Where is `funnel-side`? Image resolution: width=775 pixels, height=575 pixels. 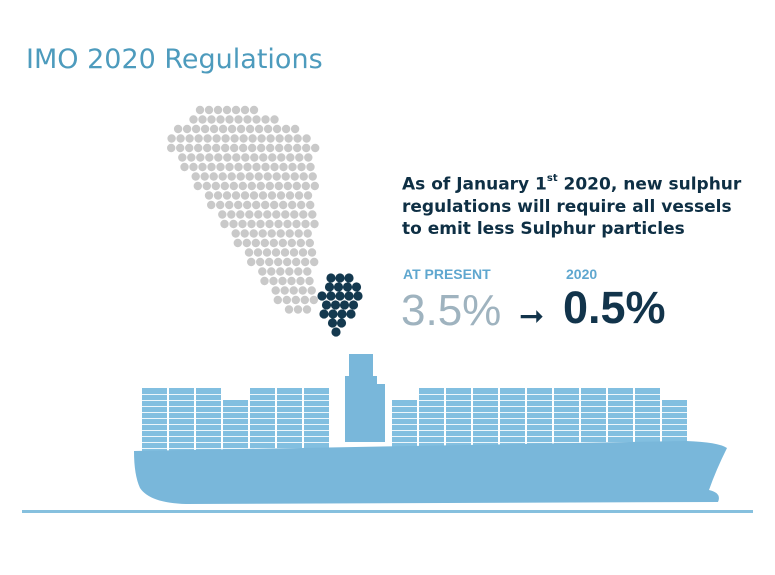 funnel-side is located at coordinates (381, 413).